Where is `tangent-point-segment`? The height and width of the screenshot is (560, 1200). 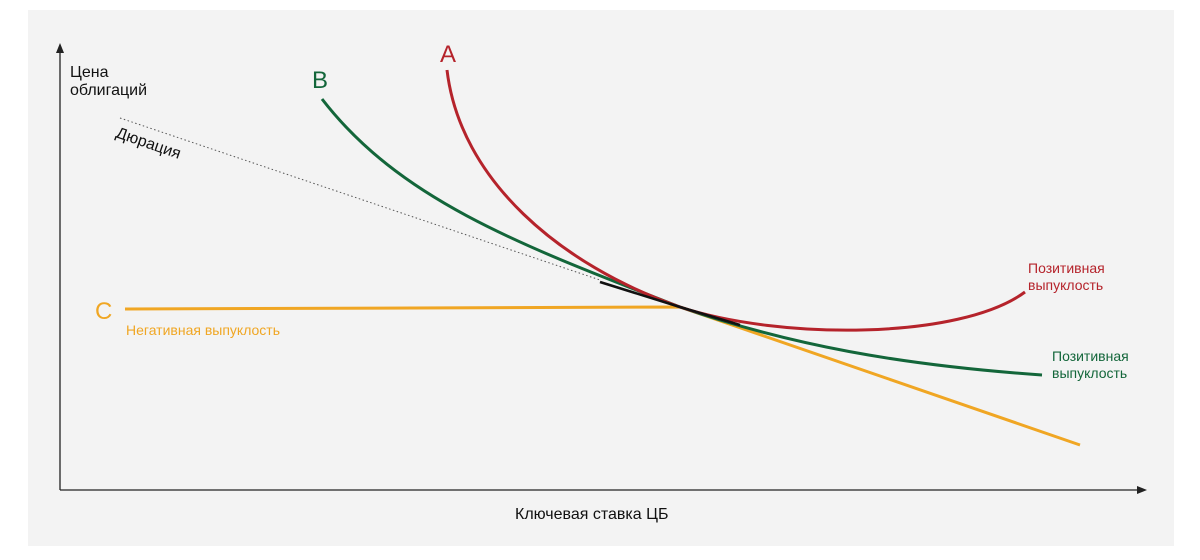
tangent-point-segment is located at coordinates (670, 303).